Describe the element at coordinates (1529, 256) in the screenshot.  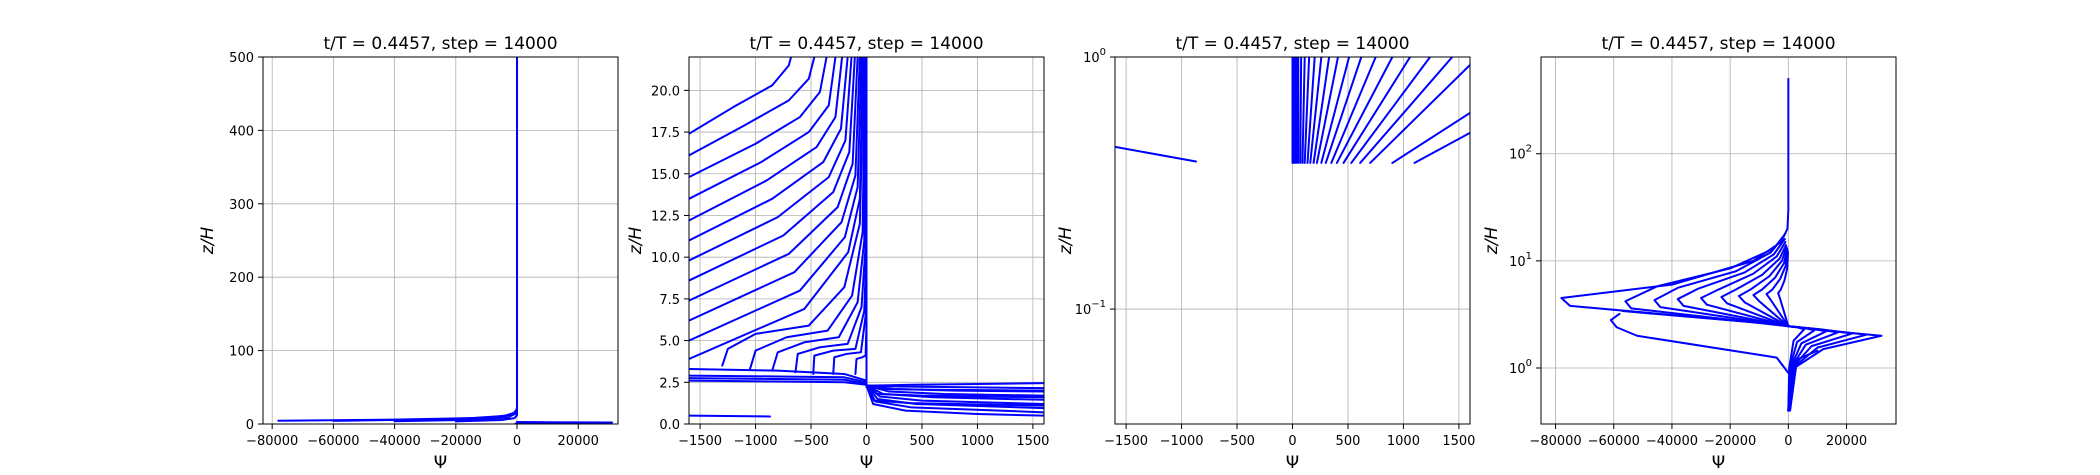
I see `y-tick-exponent: 1` at that location.